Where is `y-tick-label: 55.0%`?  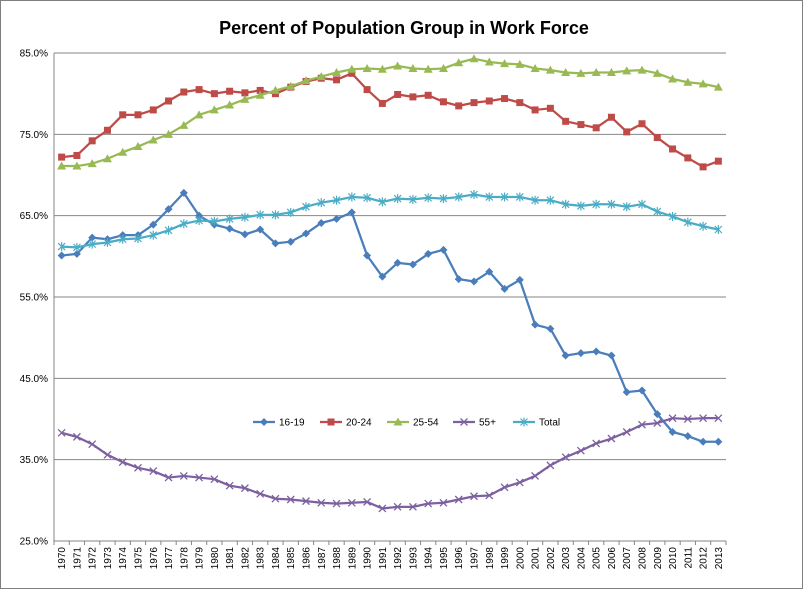
y-tick-label: 55.0% is located at coordinates (34, 298).